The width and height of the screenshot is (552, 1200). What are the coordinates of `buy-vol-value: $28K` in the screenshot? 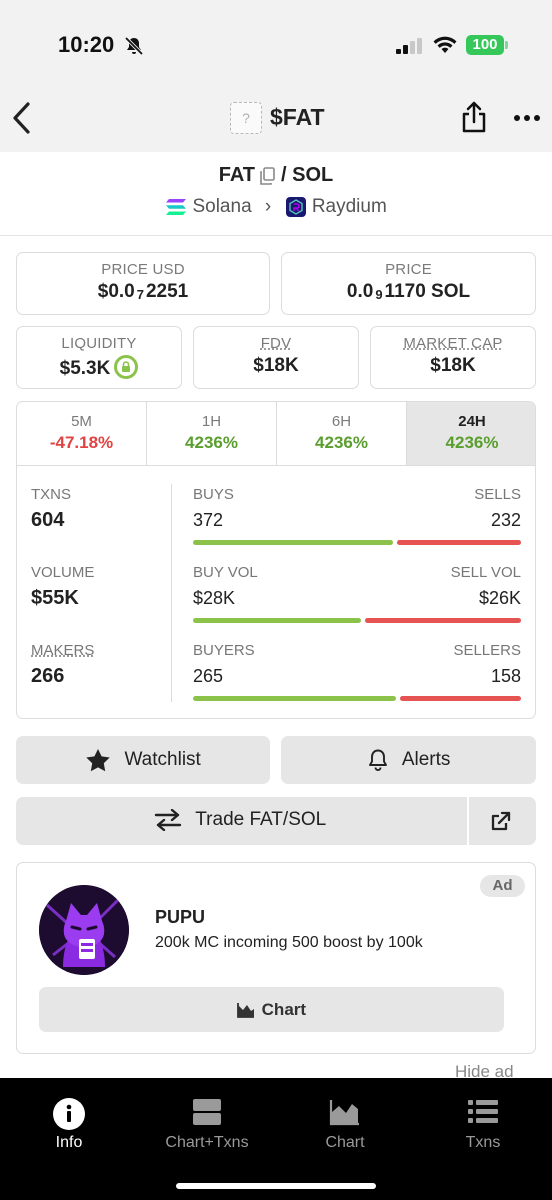 It's located at (214, 598).